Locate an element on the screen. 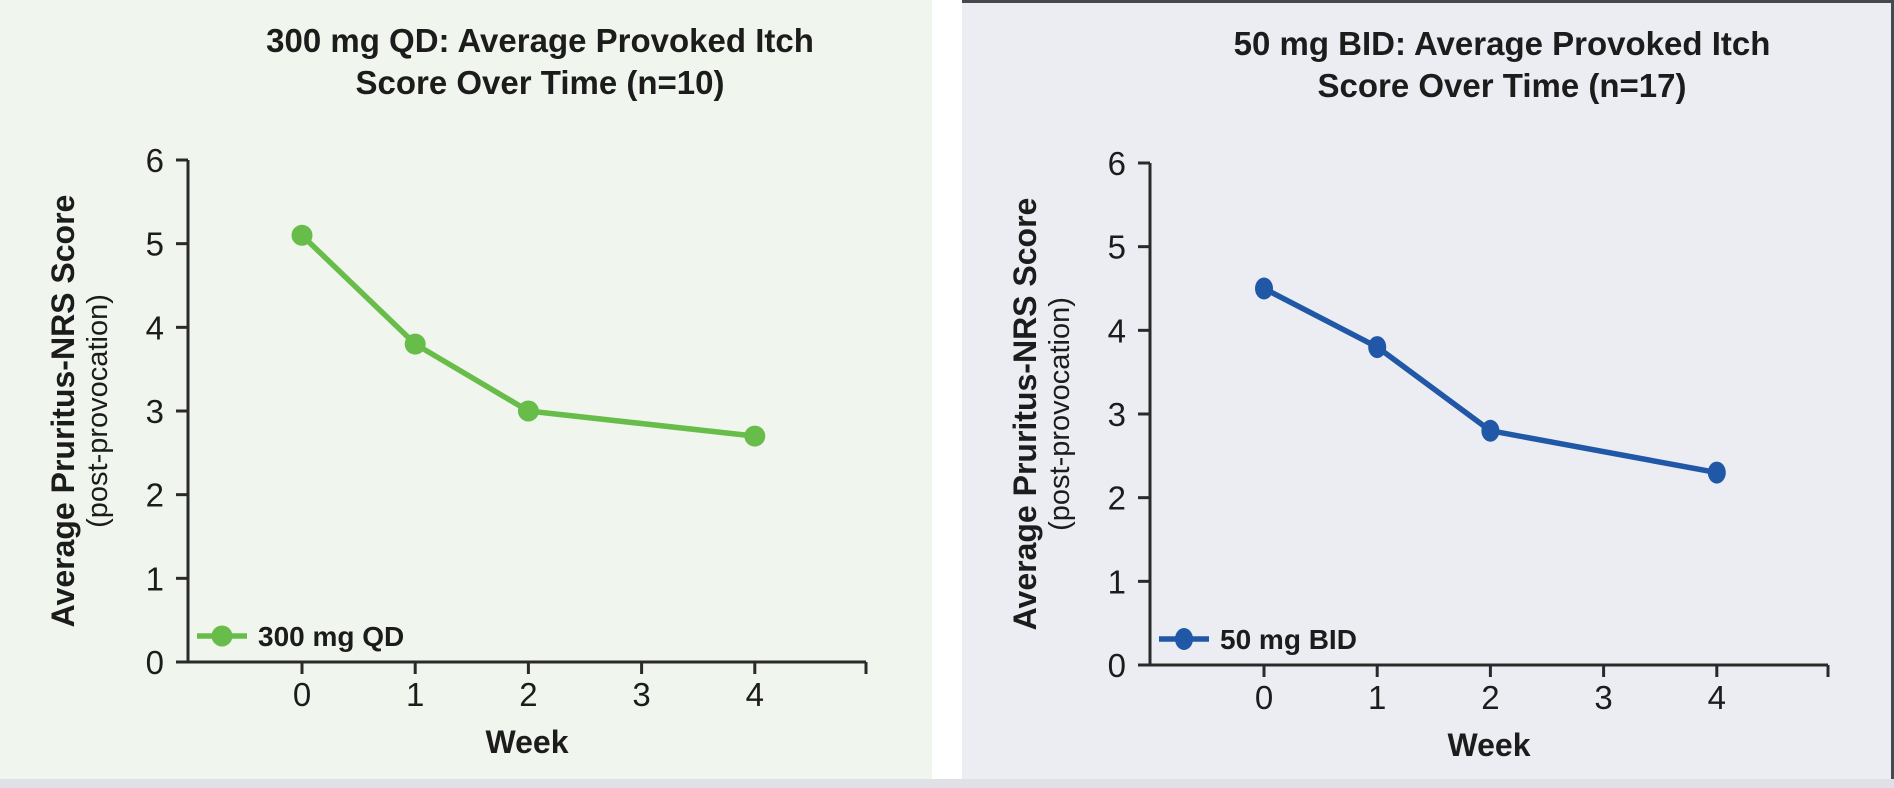 Image resolution: width=1894 pixels, height=788 pixels. legend-label: 300 mg QD is located at coordinates (331, 636).